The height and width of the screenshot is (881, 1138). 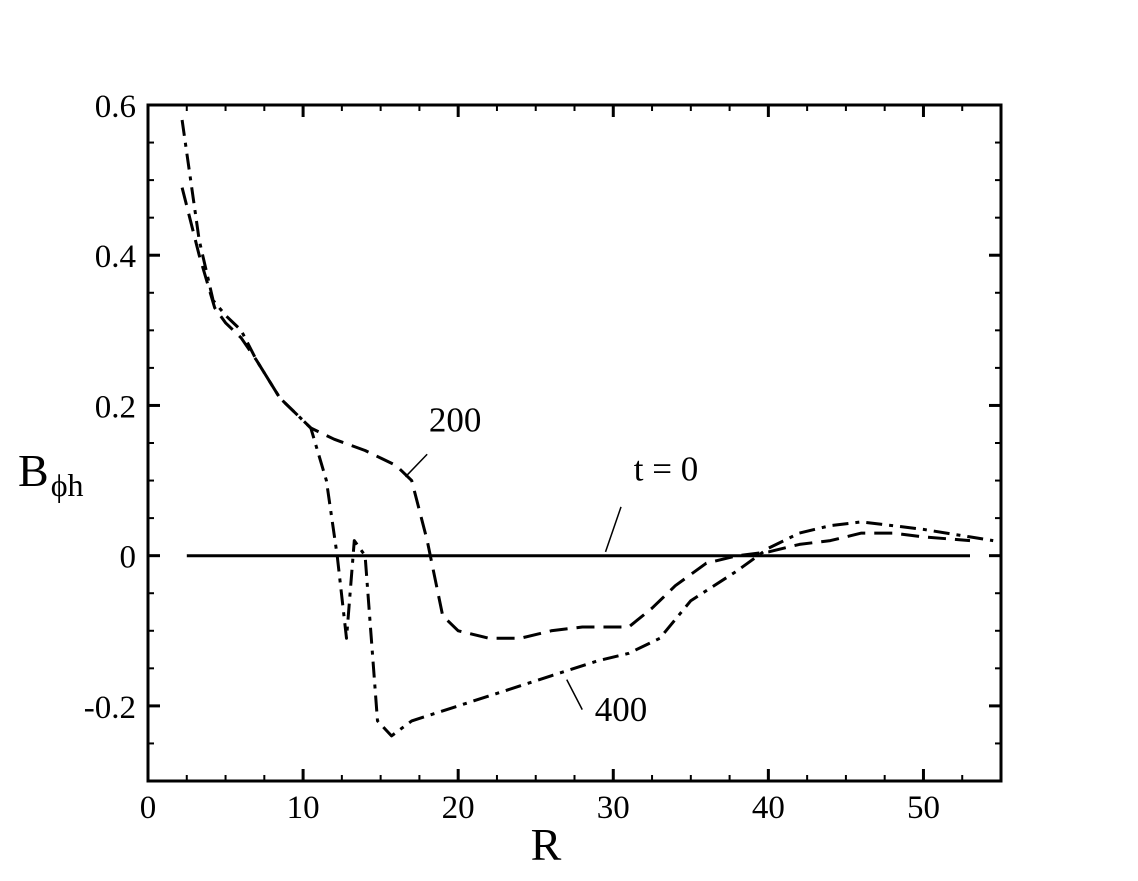 What do you see at coordinates (621, 709) in the screenshot?
I see `annotation-label: 400` at bounding box center [621, 709].